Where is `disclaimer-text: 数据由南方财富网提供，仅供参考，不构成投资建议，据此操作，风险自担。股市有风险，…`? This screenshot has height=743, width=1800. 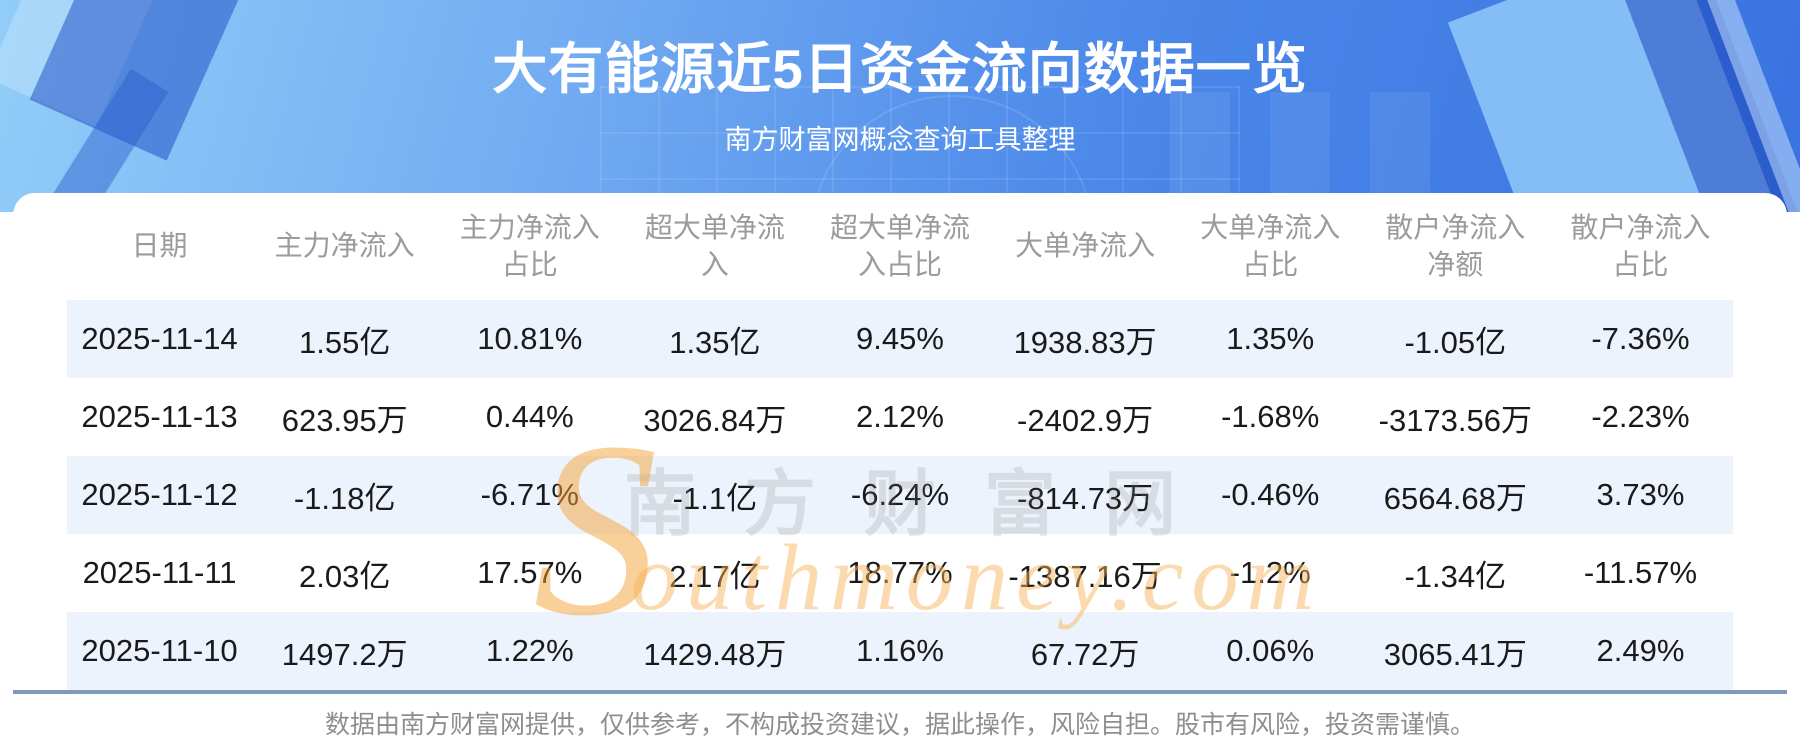 disclaimer-text: 数据由南方财富网提供，仅供参考，不构成投资建议，据此操作，风险自担。股市有风险，… is located at coordinates (899, 725).